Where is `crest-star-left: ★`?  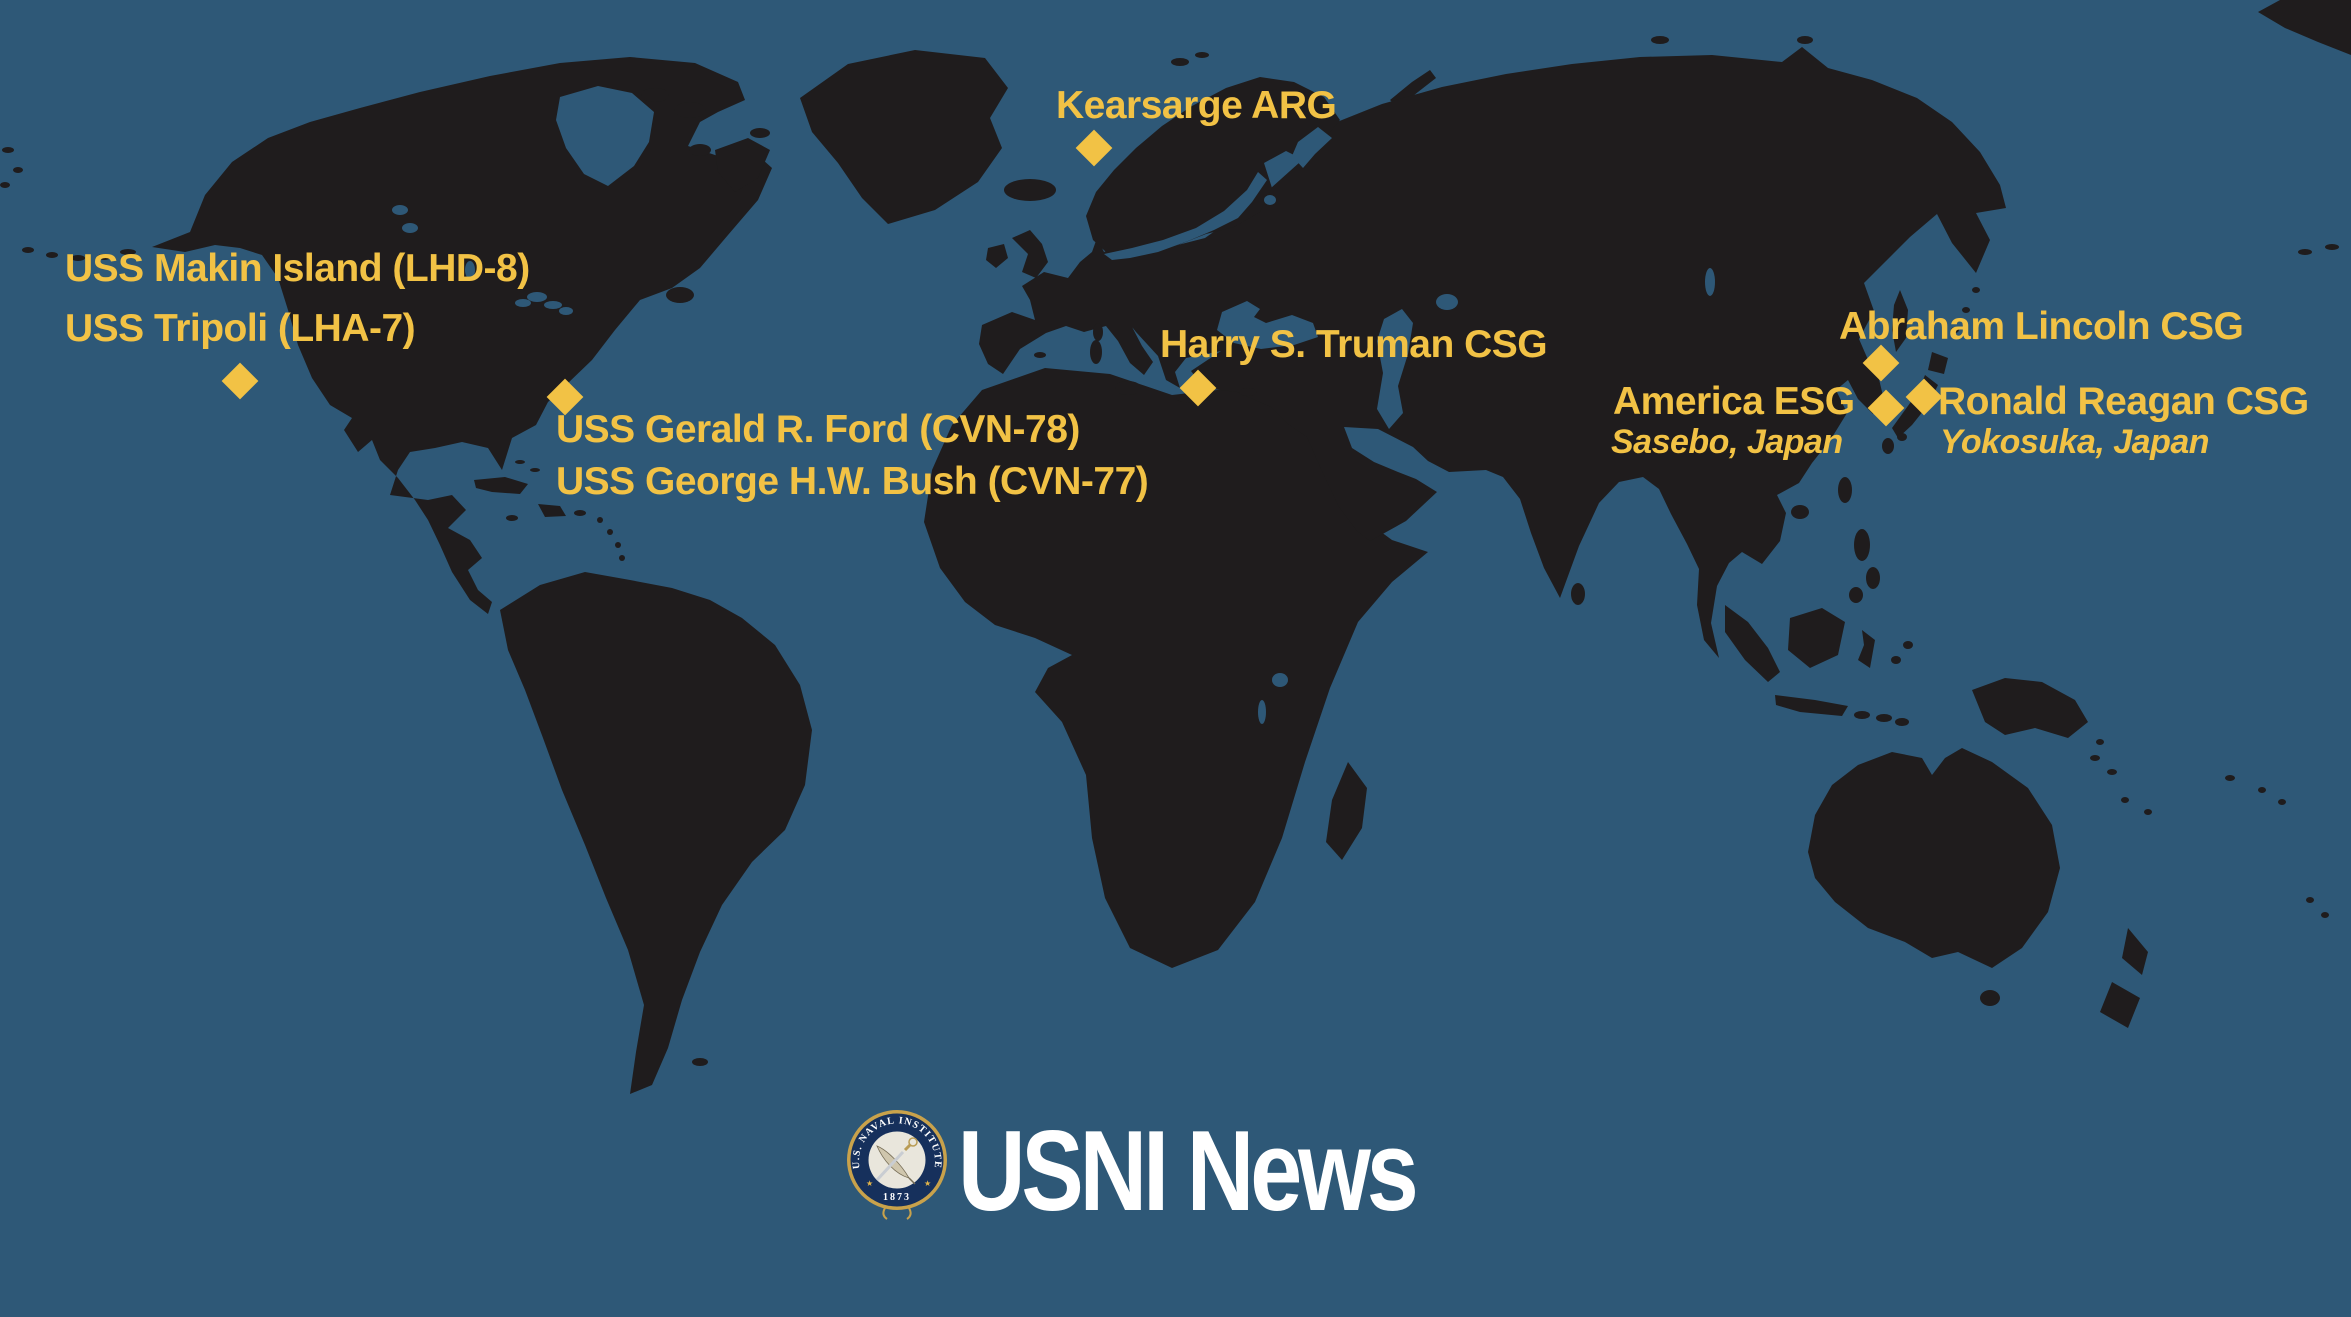 crest-star-left: ★ is located at coordinates (869, 1183).